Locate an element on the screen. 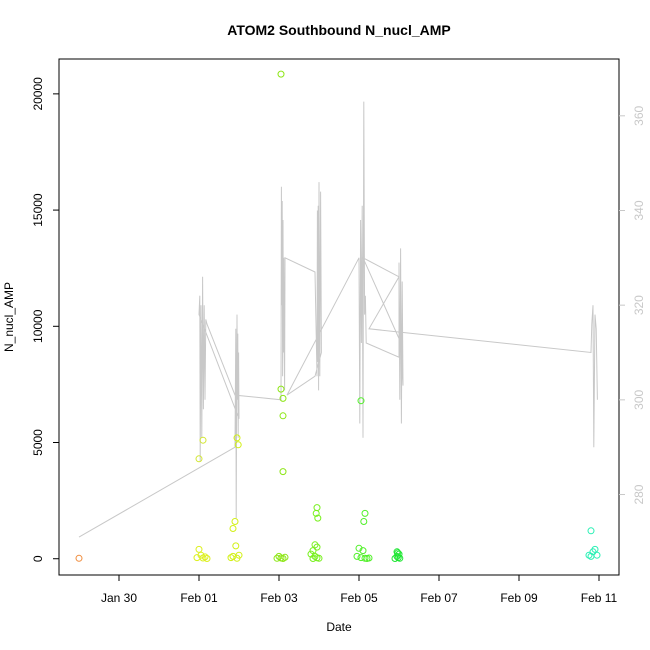  y2-tick-label: 320 is located at coordinates (639, 305).